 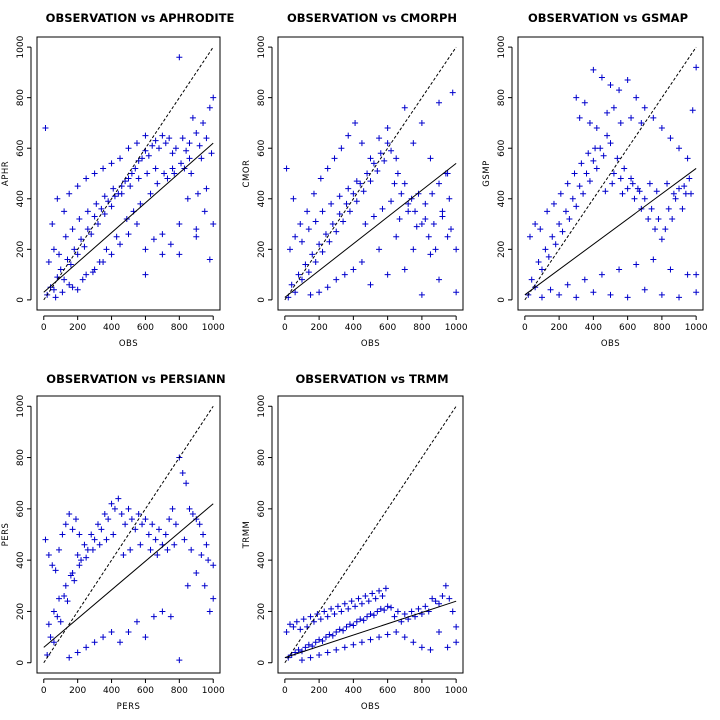 What do you see at coordinates (140, 18) in the screenshot?
I see `chart-title: OBSERVATION vs APHRODITE` at bounding box center [140, 18].